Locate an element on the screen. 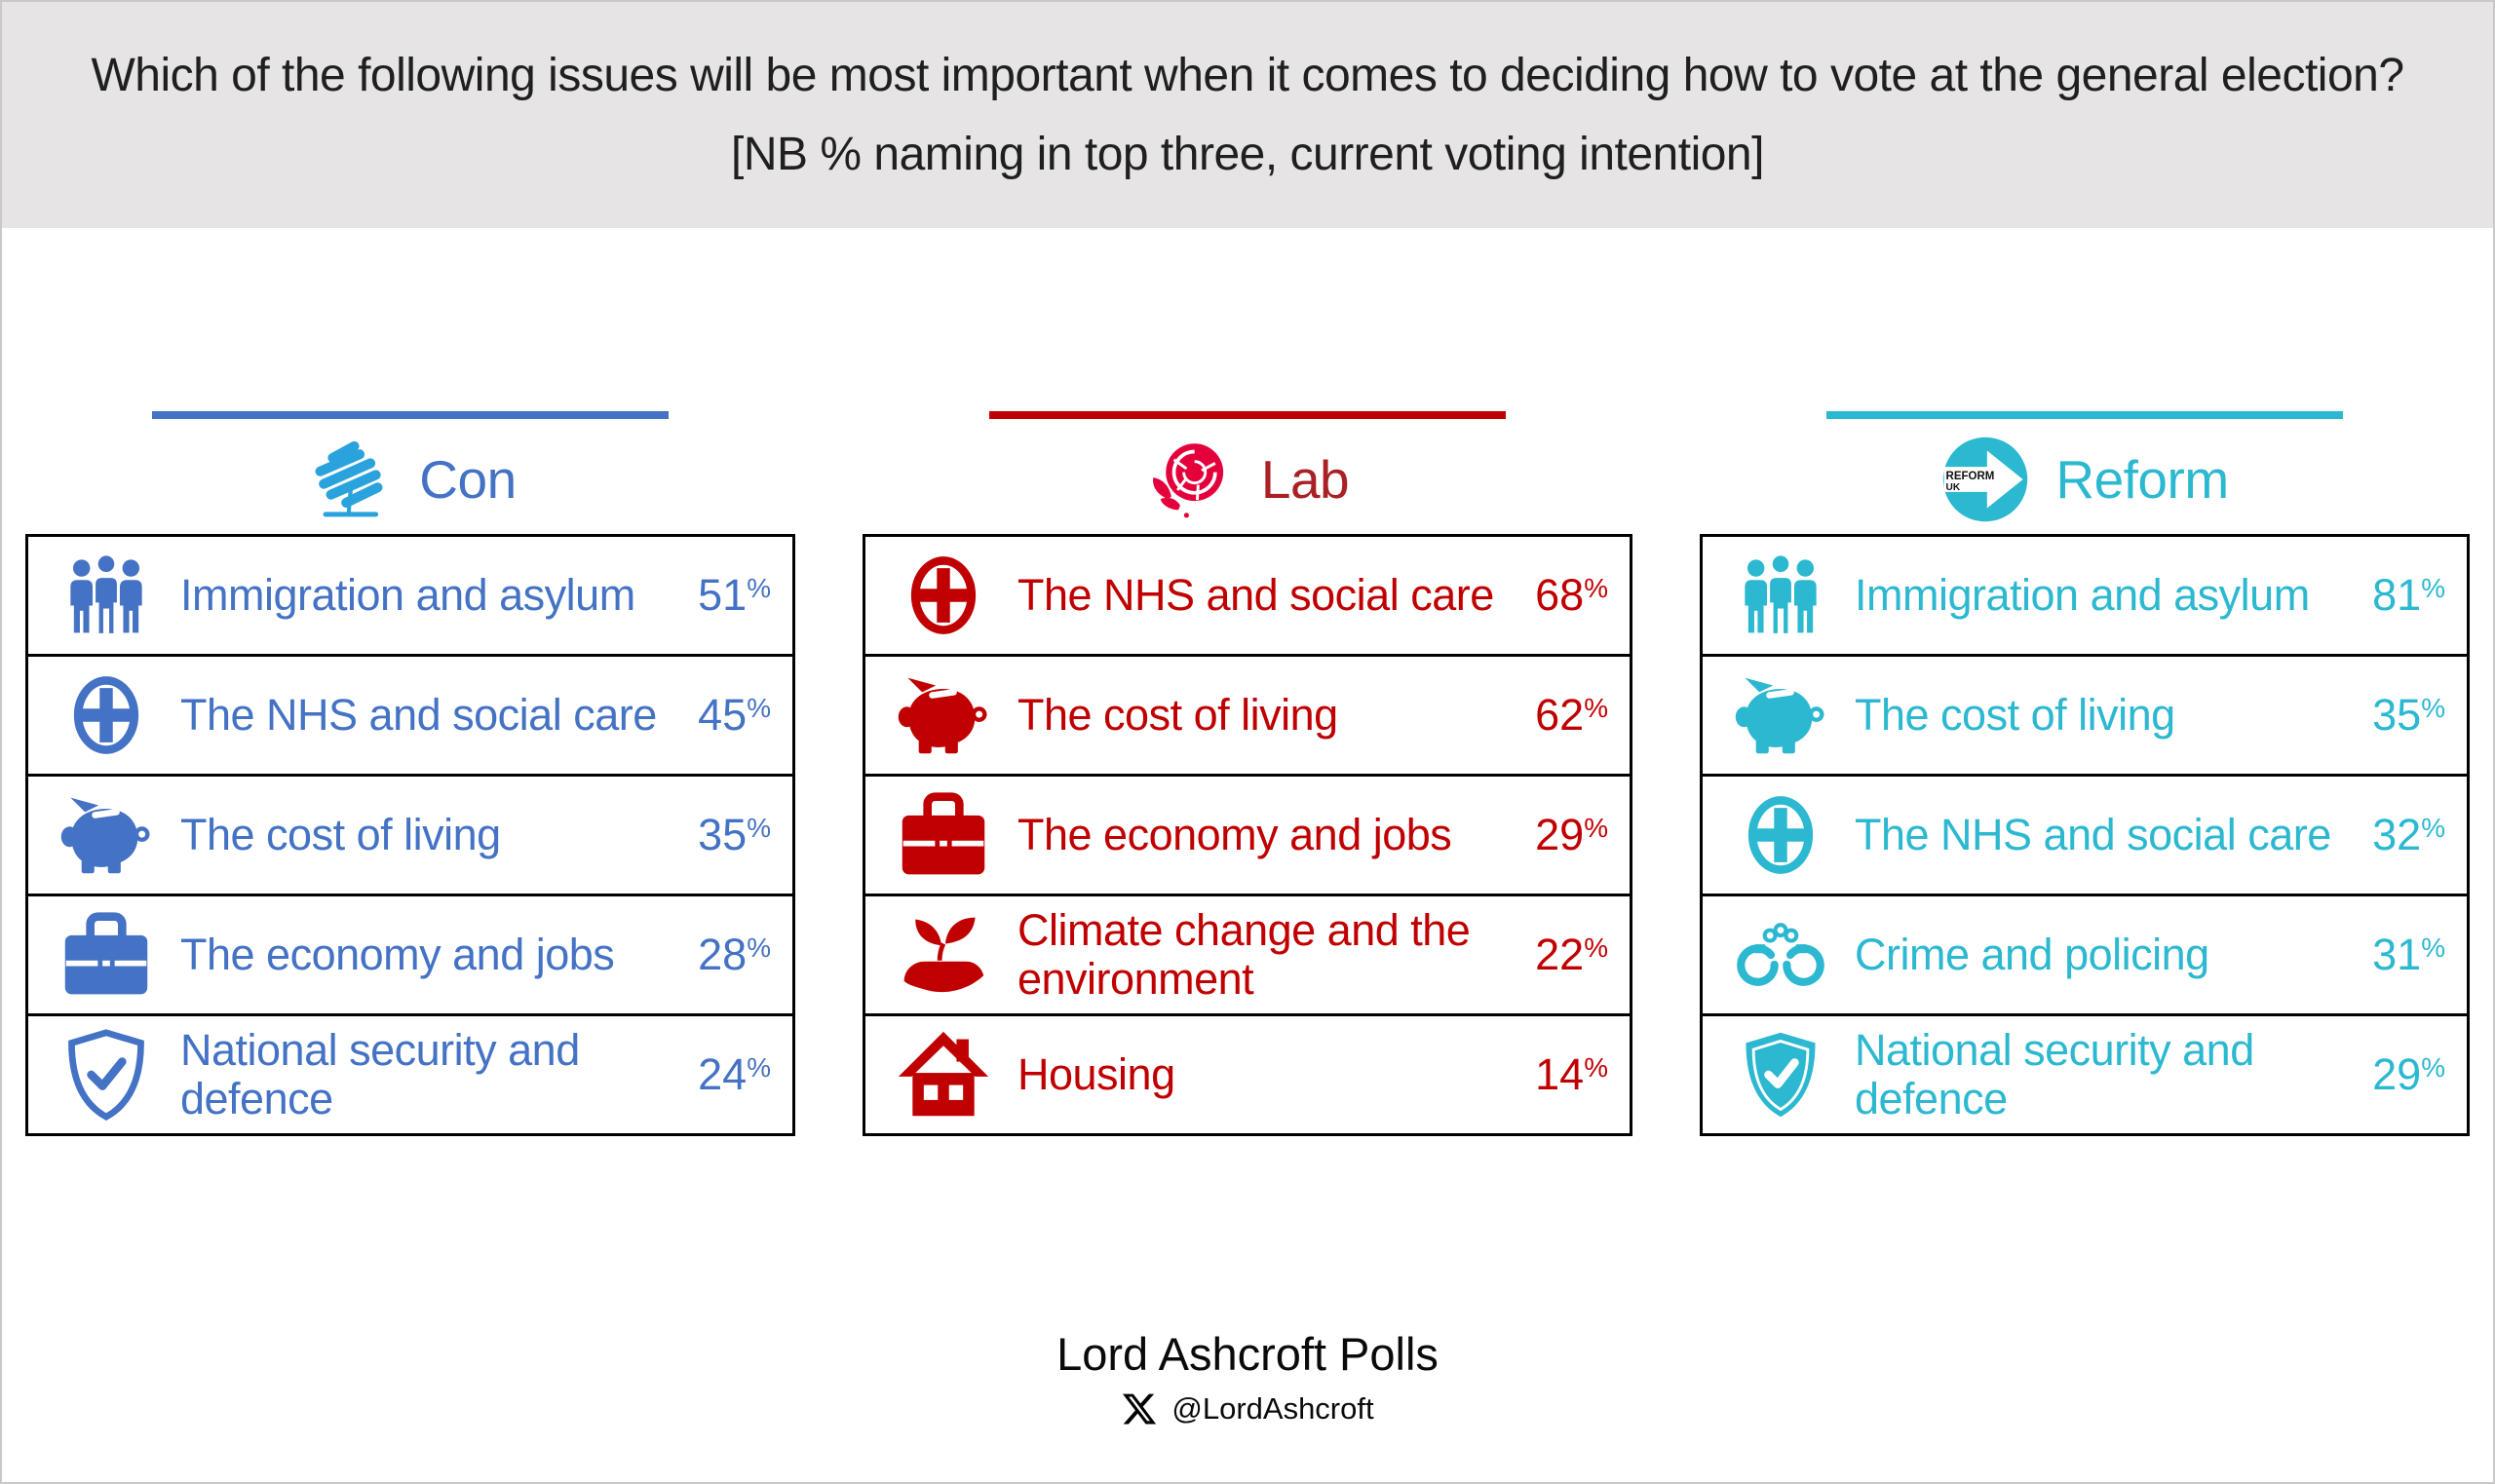 Image resolution: width=2495 pixels, height=1484 pixels. reform-uk-logo-icon: REFORM UK is located at coordinates (1985, 480).